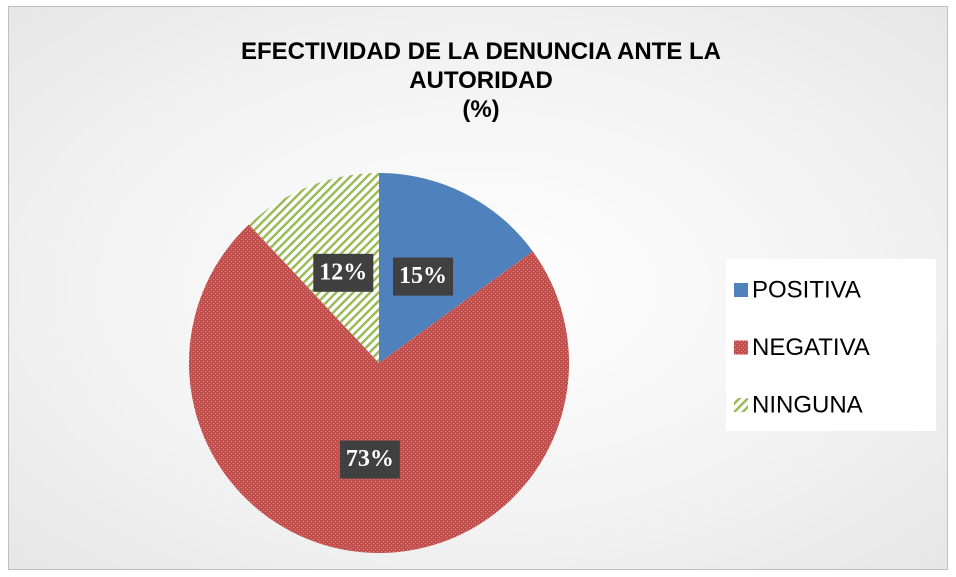 This screenshot has width=956, height=577. I want to click on data-label: 12%, so click(343, 272).